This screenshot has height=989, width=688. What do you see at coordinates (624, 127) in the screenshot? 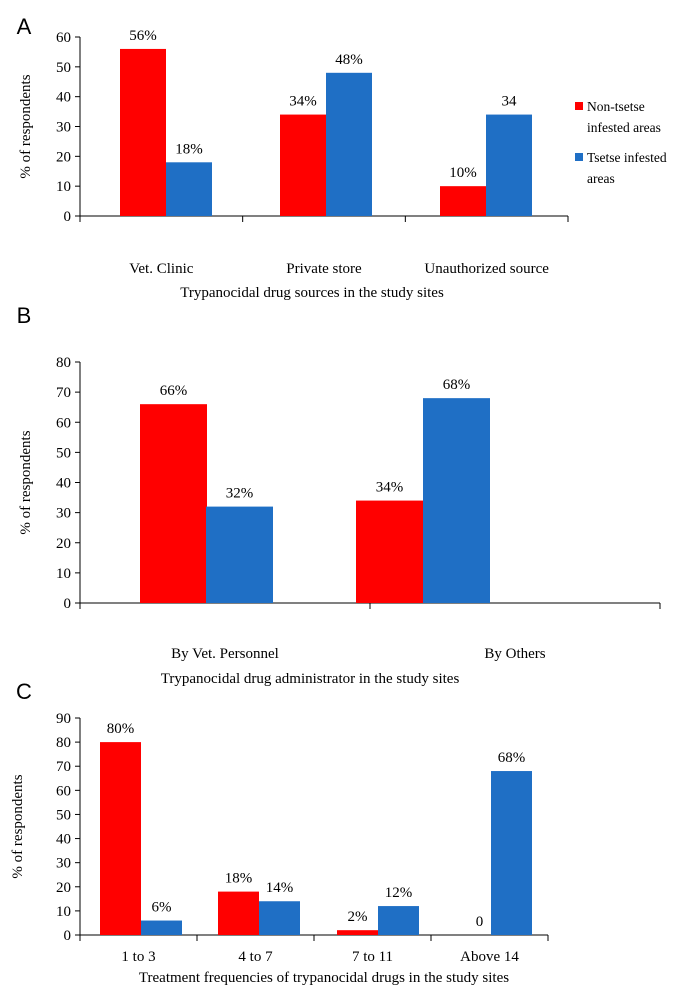
I see `legend-label-non-tsetse: infested areas` at bounding box center [624, 127].